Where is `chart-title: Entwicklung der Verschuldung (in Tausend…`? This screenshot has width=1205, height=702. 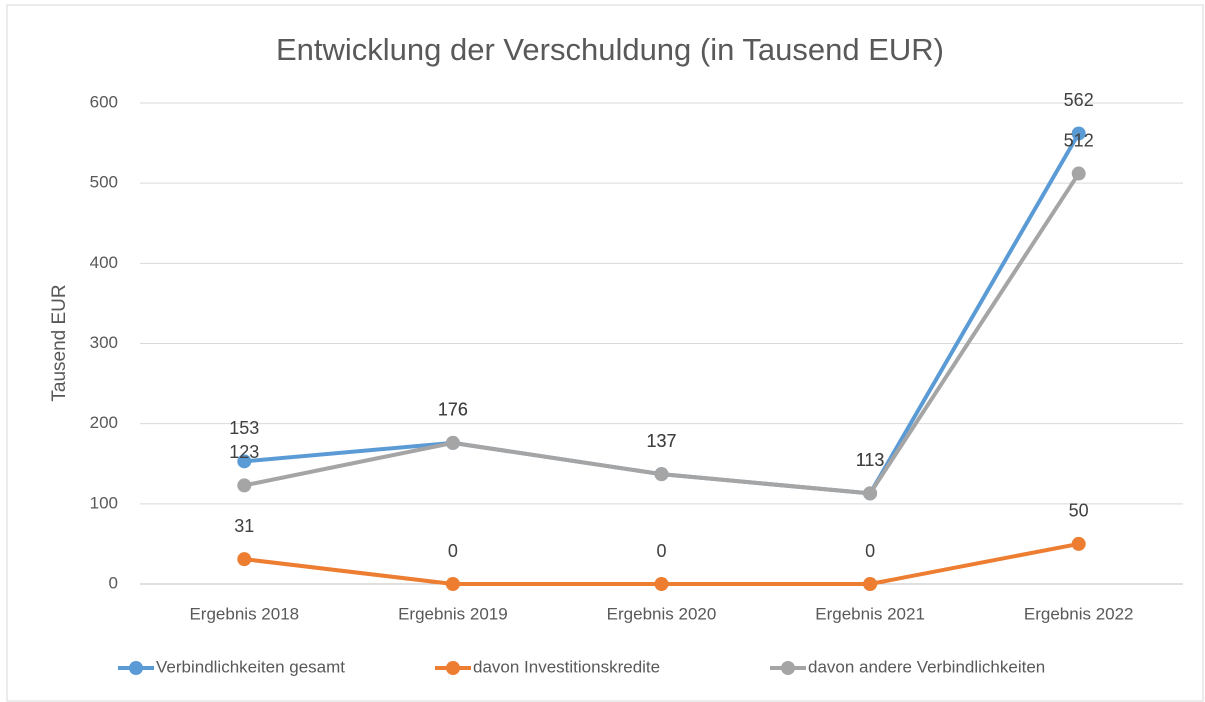 chart-title: Entwicklung der Verschuldung (in Tausend… is located at coordinates (610, 49).